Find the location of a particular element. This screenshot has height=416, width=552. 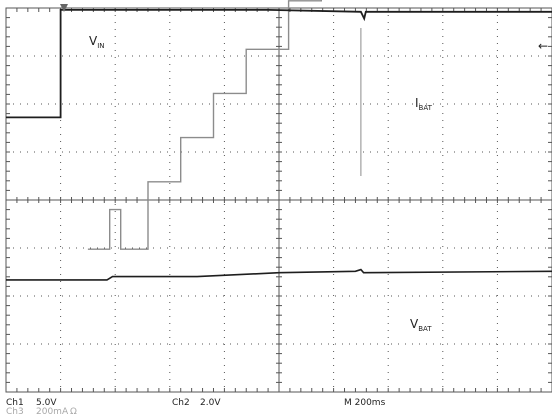

ch3-coupling: Ω is located at coordinates (73, 411).